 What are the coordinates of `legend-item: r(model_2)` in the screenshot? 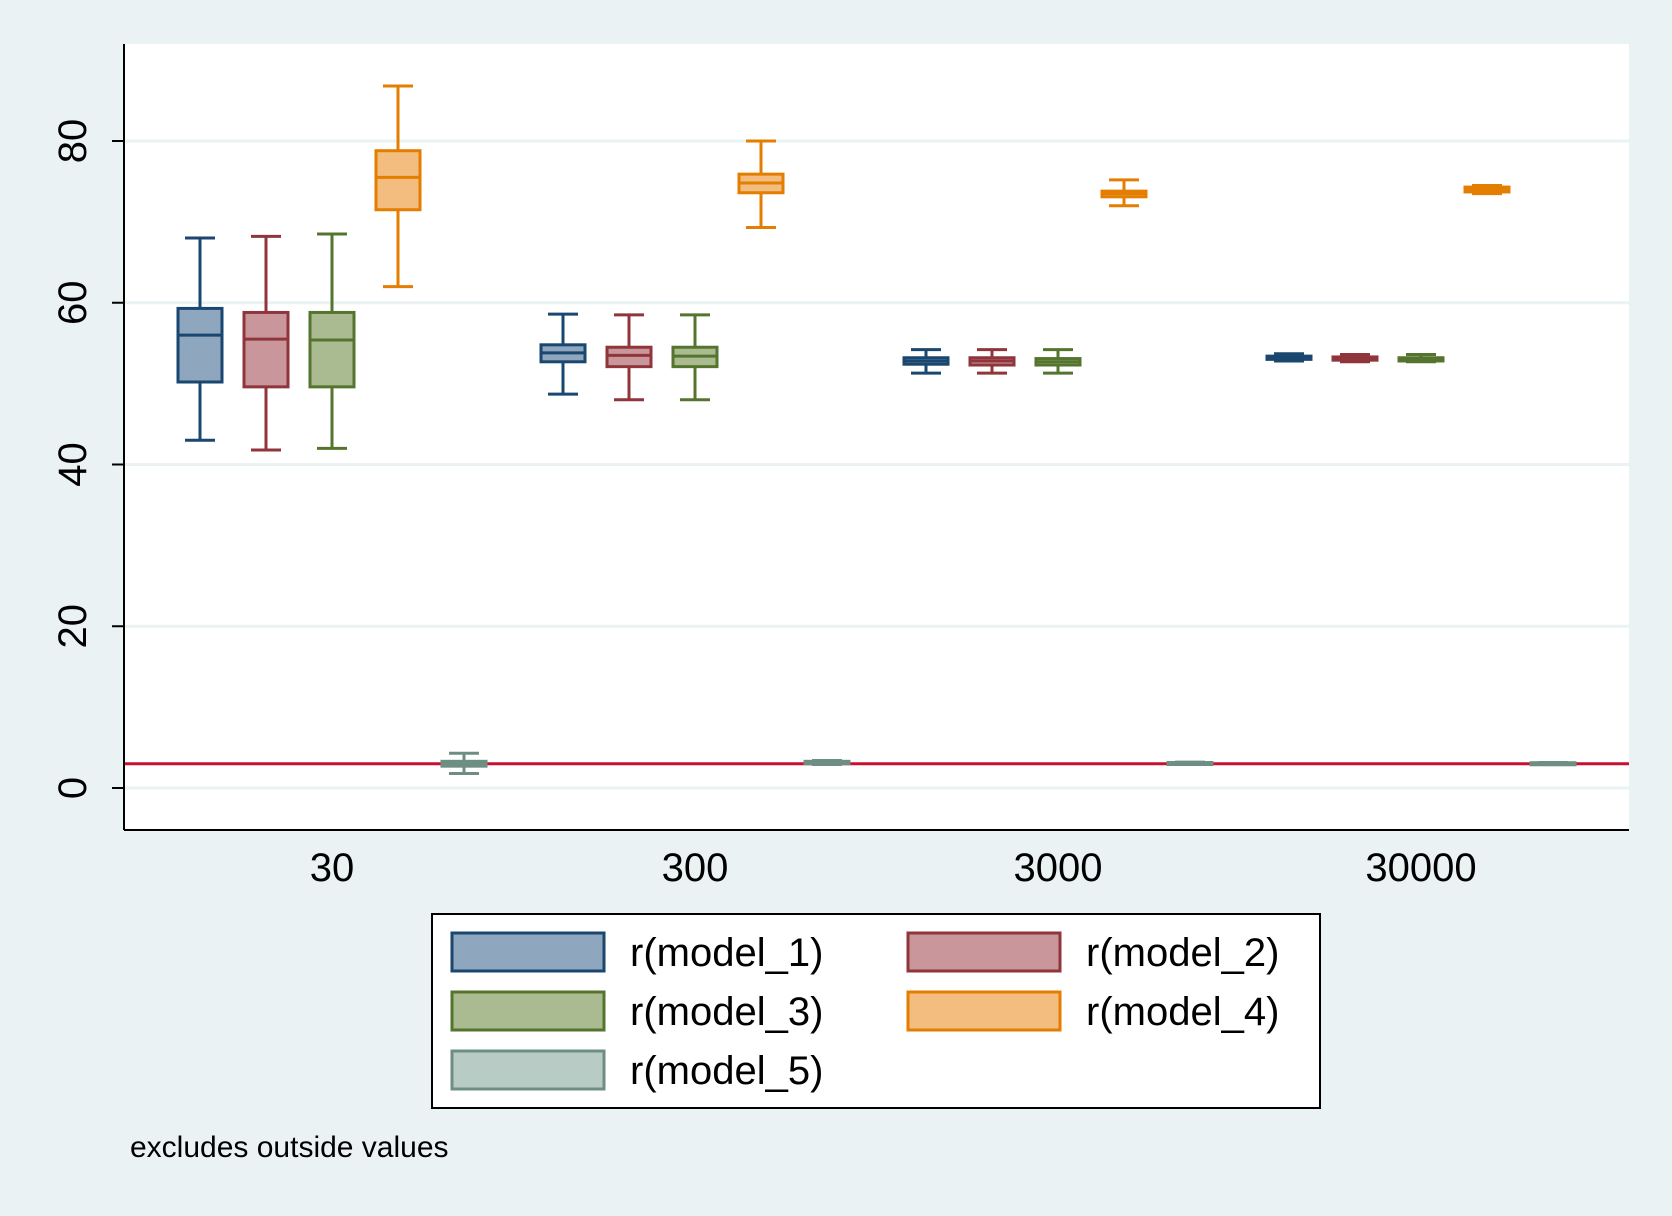 It's located at (1092, 953).